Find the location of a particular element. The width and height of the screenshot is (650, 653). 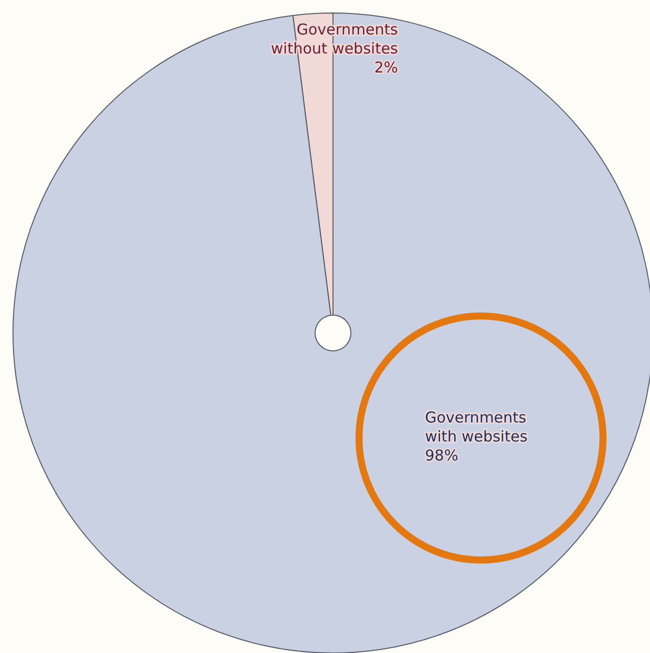

slice-label: Governments with websites is located at coordinates (476, 427).